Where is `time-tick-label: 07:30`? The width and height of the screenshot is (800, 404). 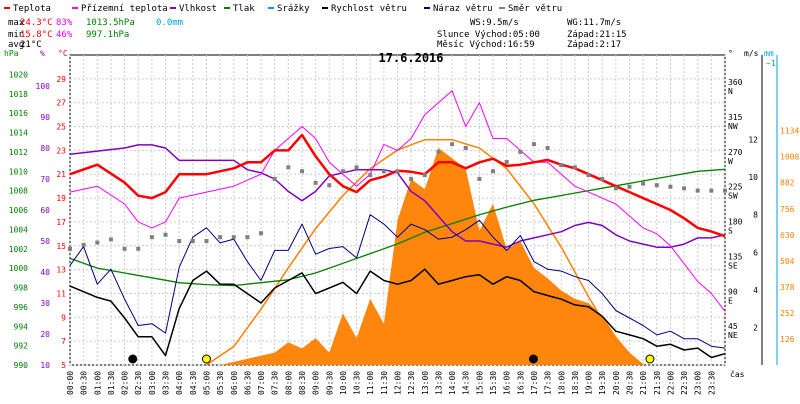
time-tick-label: 07:30 is located at coordinates (275, 383).